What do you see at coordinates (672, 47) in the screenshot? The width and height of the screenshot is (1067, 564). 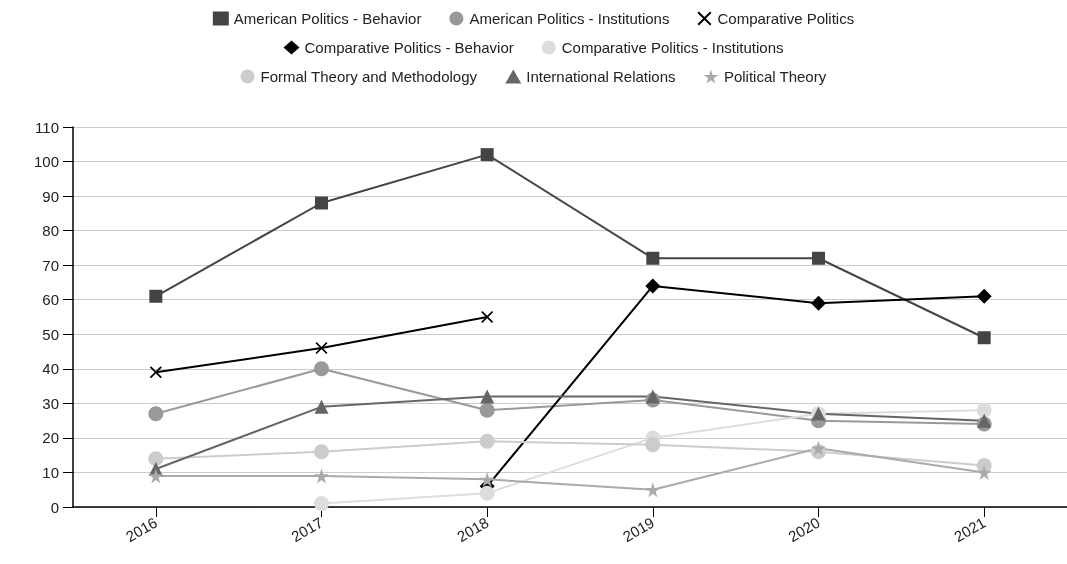 I see `legend-label: Comparative Politics - Institutions` at bounding box center [672, 47].